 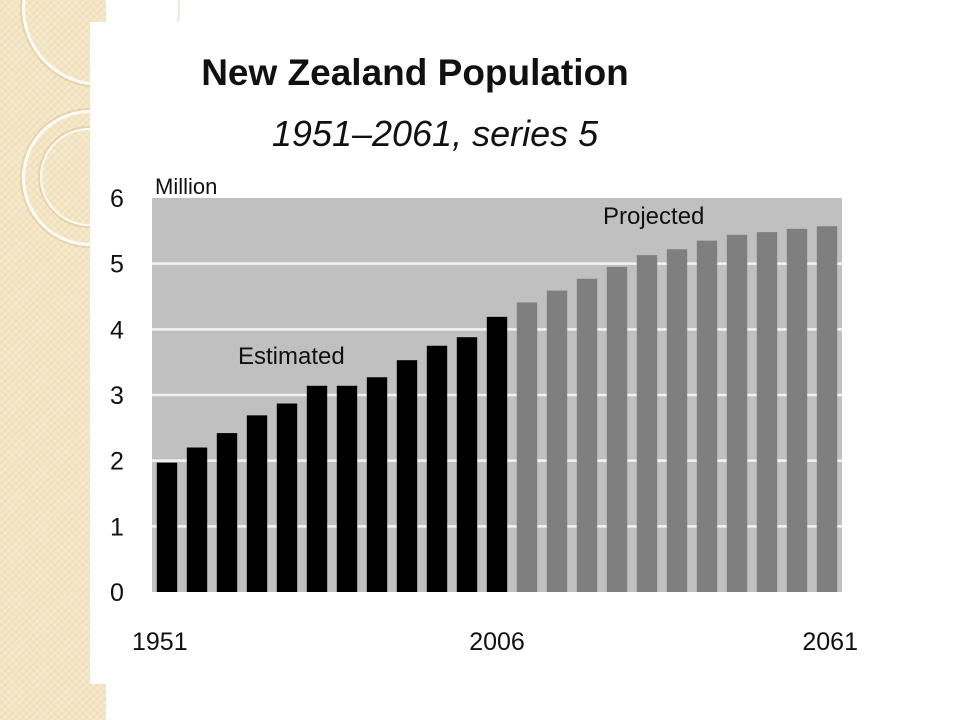 I want to click on y-tick-label: 5, so click(x=117, y=265).